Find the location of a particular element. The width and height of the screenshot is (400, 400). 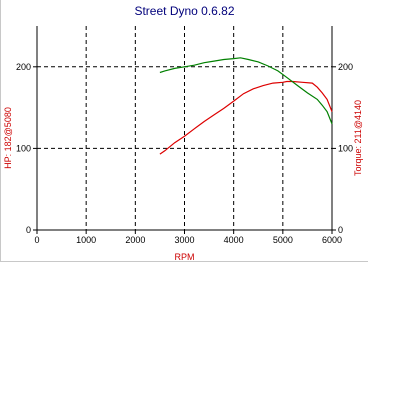

x-tick-label: 1000 is located at coordinates (86, 240).